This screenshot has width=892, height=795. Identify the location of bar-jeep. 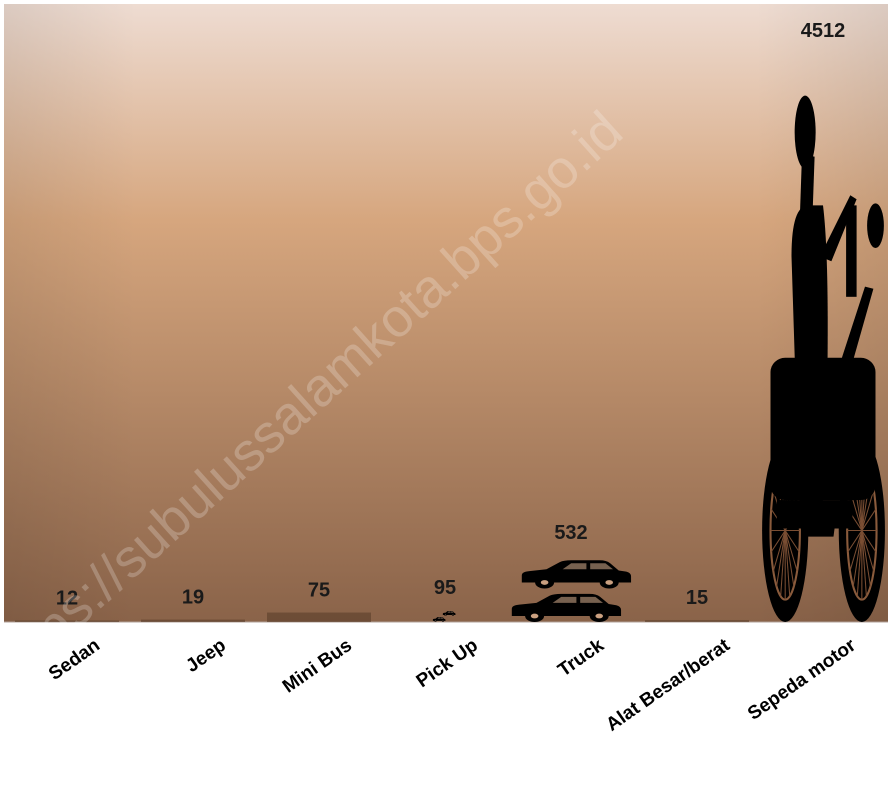
(193, 620).